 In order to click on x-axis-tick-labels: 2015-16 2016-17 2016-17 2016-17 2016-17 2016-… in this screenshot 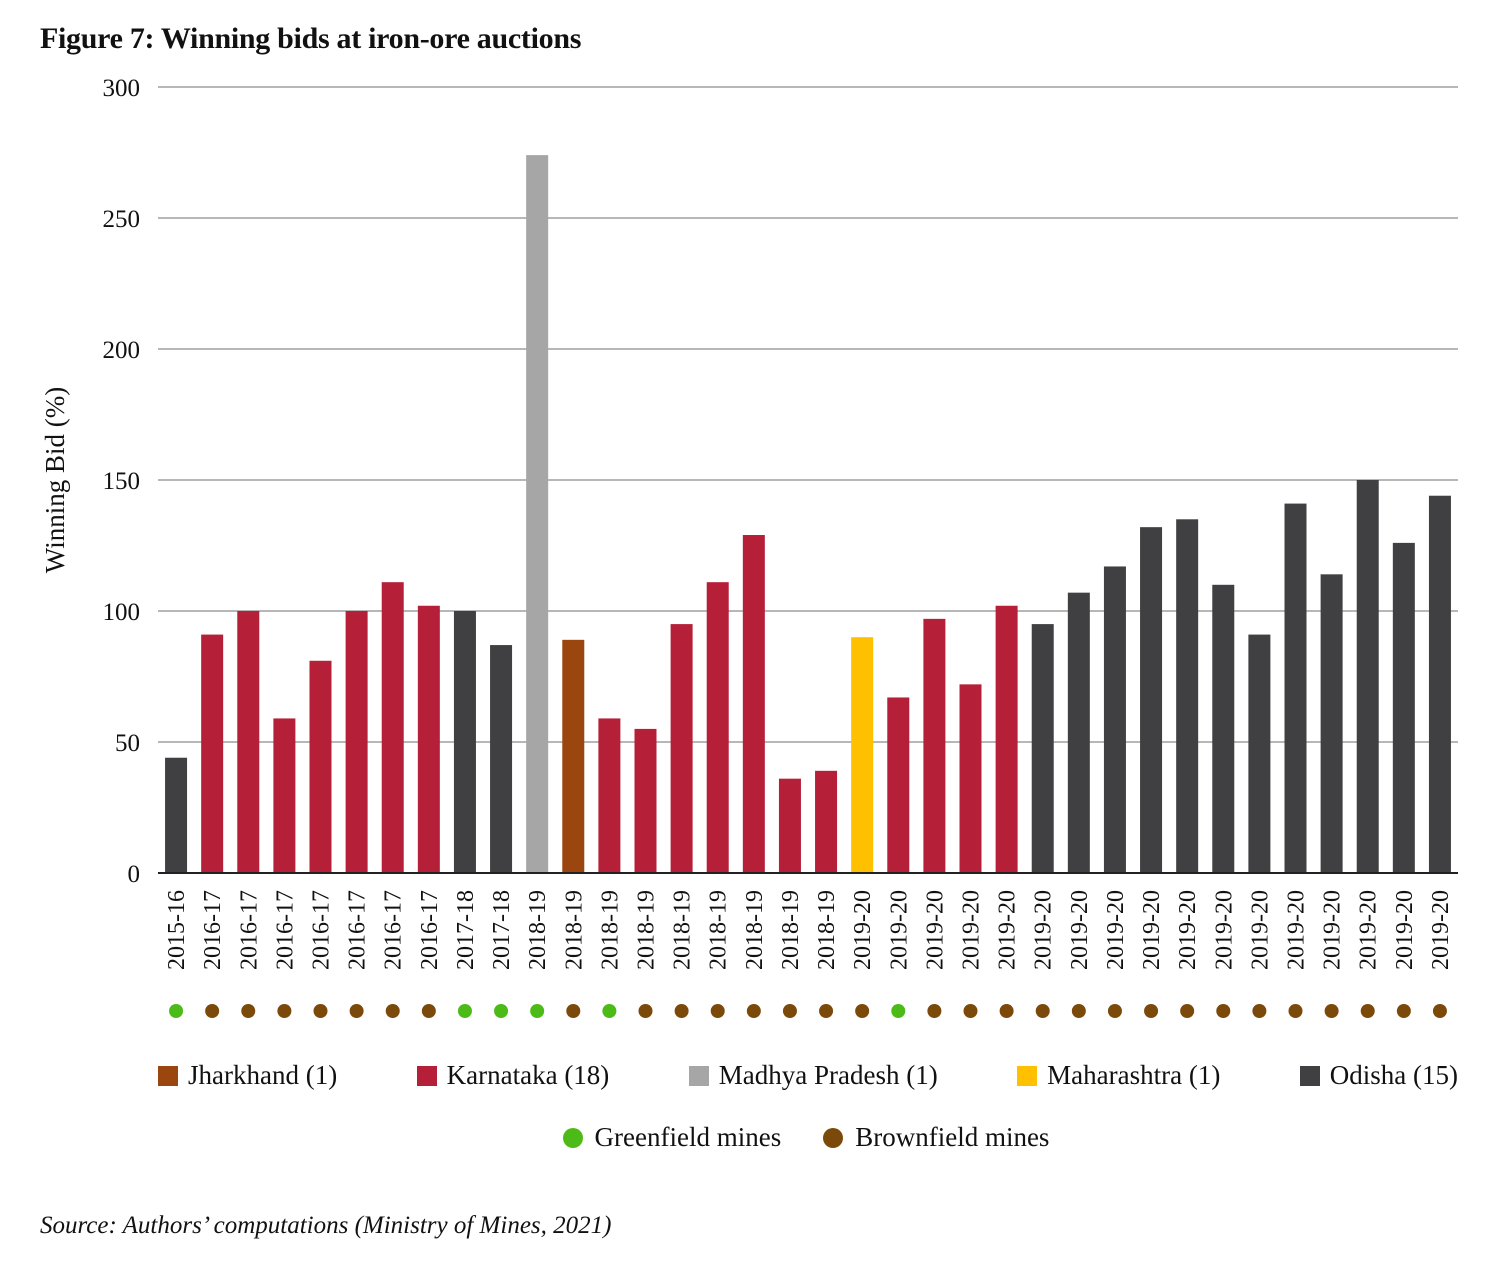, I will do `click(809, 930)`.